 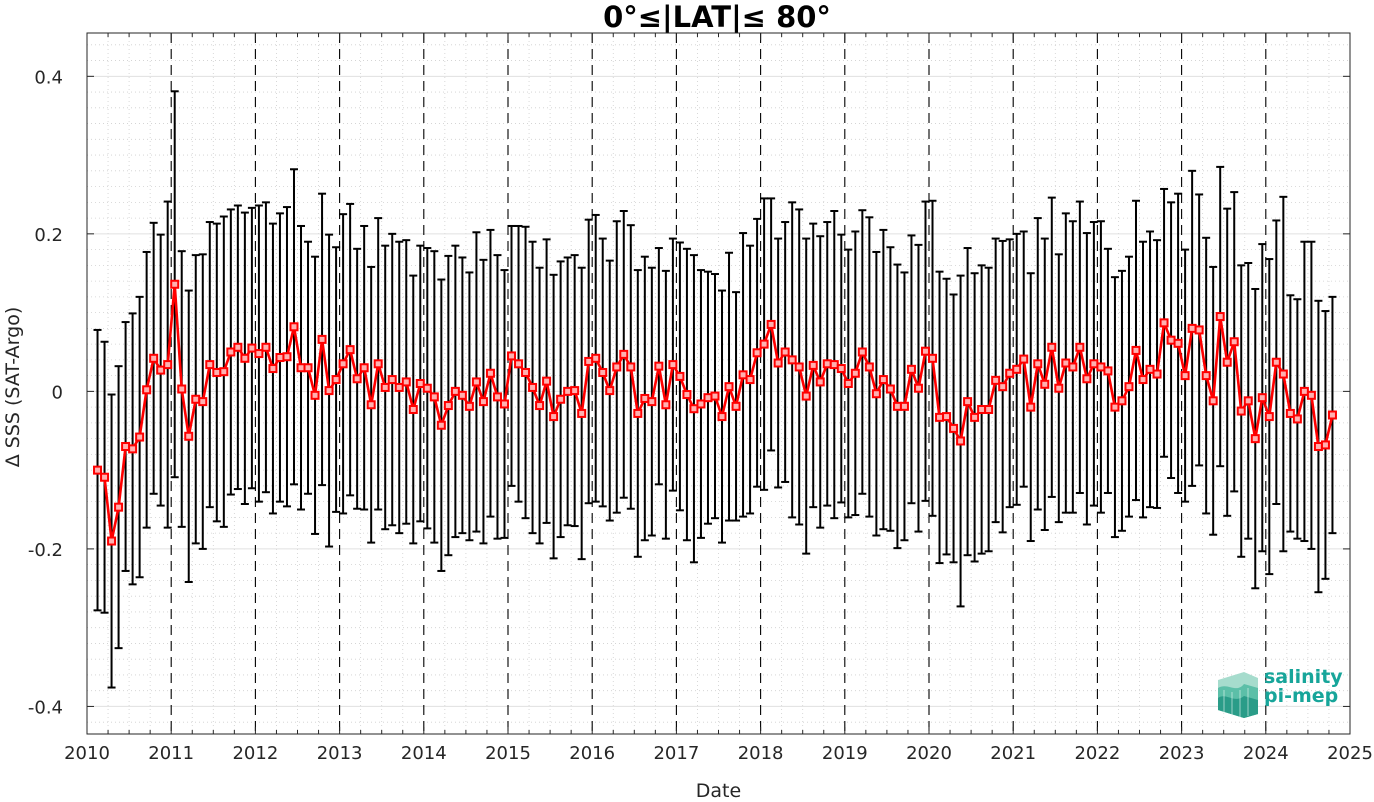 I want to click on salinity-pimep-logo: salinity pi-mep, so click(x=1279, y=693).